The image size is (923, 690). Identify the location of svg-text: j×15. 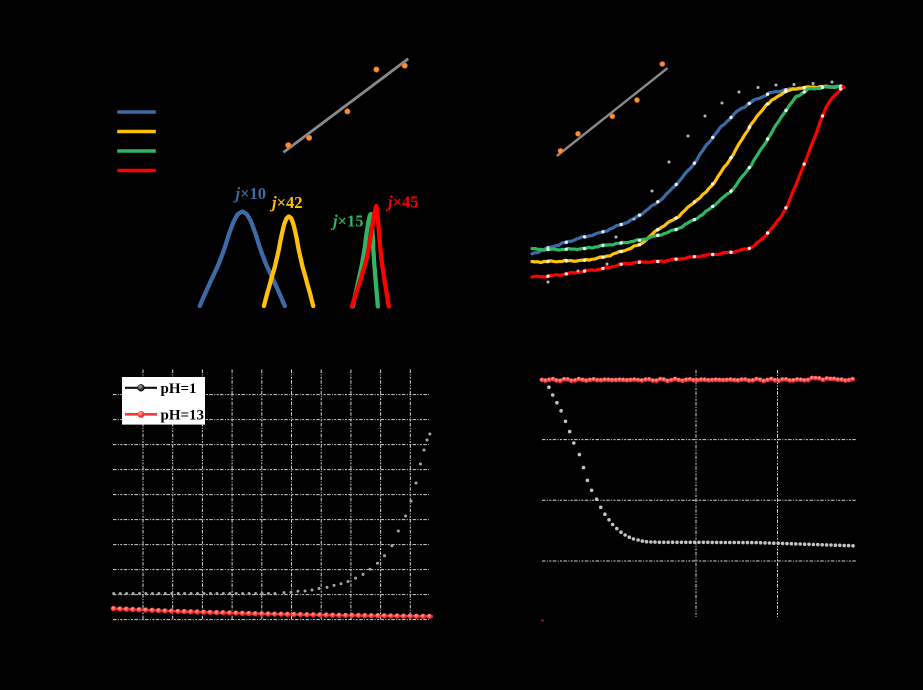
(347, 220).